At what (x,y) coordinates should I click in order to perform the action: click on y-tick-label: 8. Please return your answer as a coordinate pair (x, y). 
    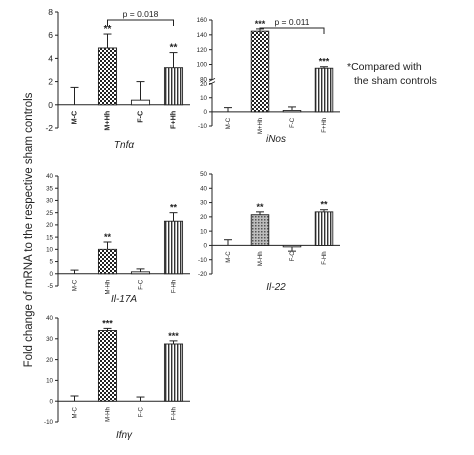
    Looking at the image, I should click on (50, 12).